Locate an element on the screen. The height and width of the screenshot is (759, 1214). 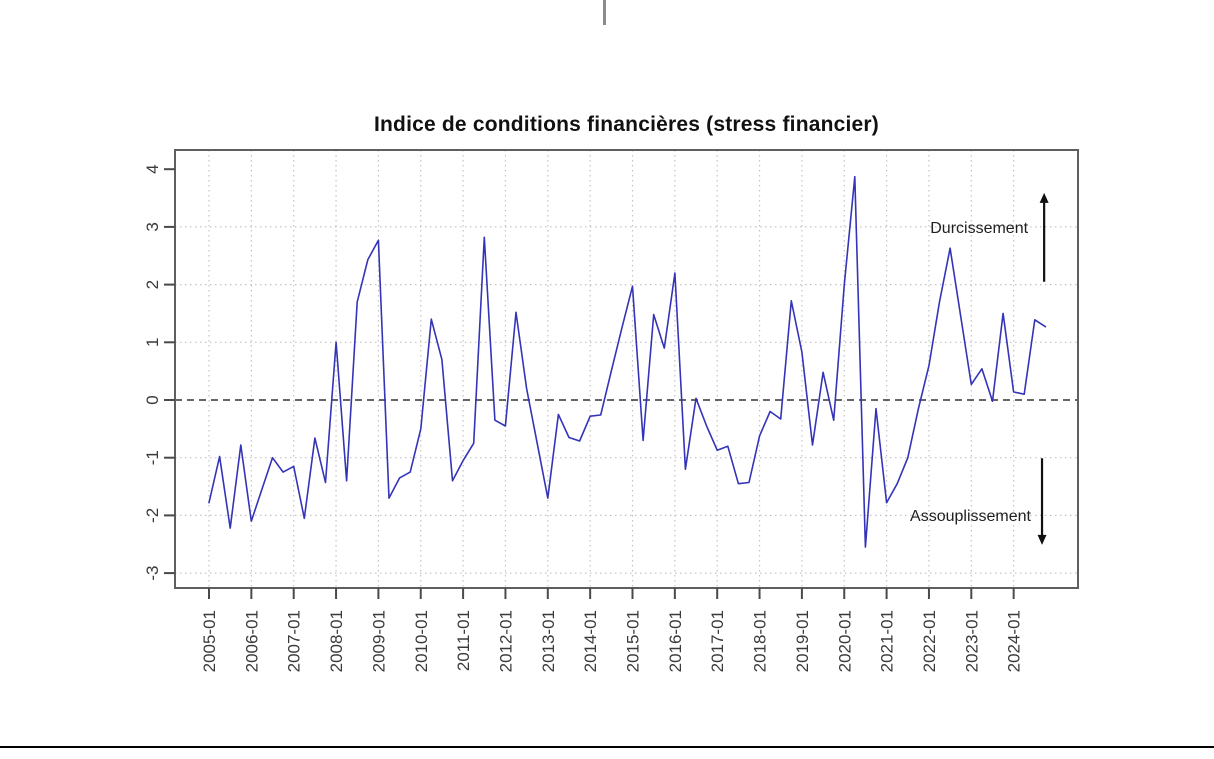
x-tick-label: 2007-01 is located at coordinates (294, 641).